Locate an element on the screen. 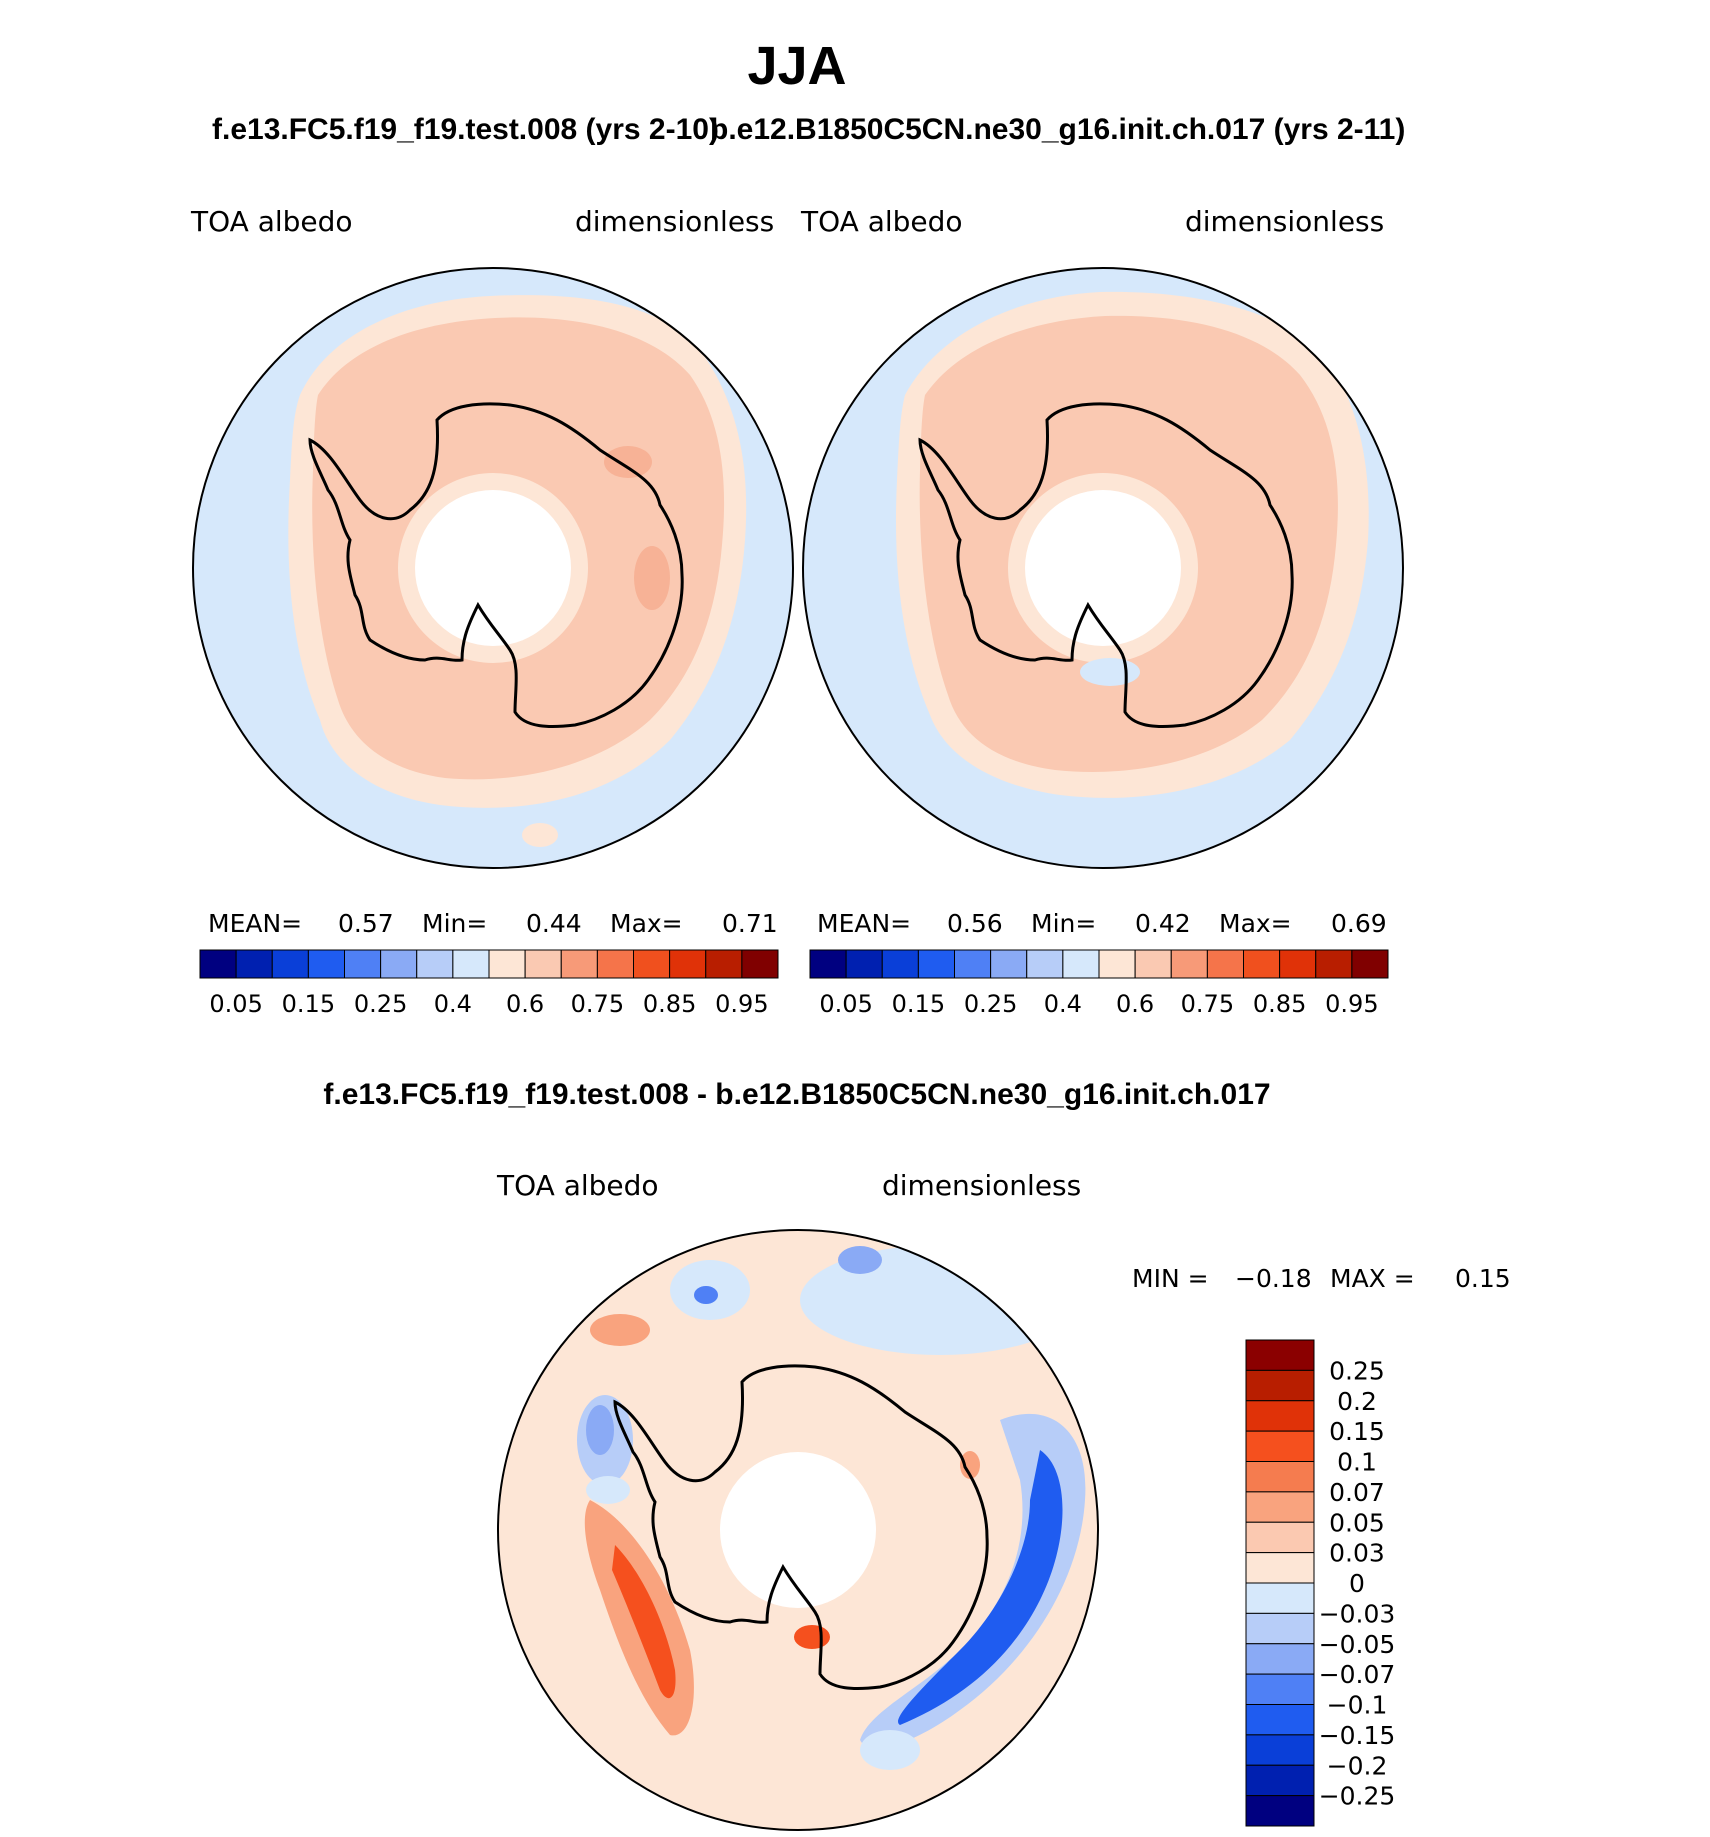 This screenshot has width=1710, height=1837. diff-colorbar-label: −0.2 is located at coordinates (1357, 1765).